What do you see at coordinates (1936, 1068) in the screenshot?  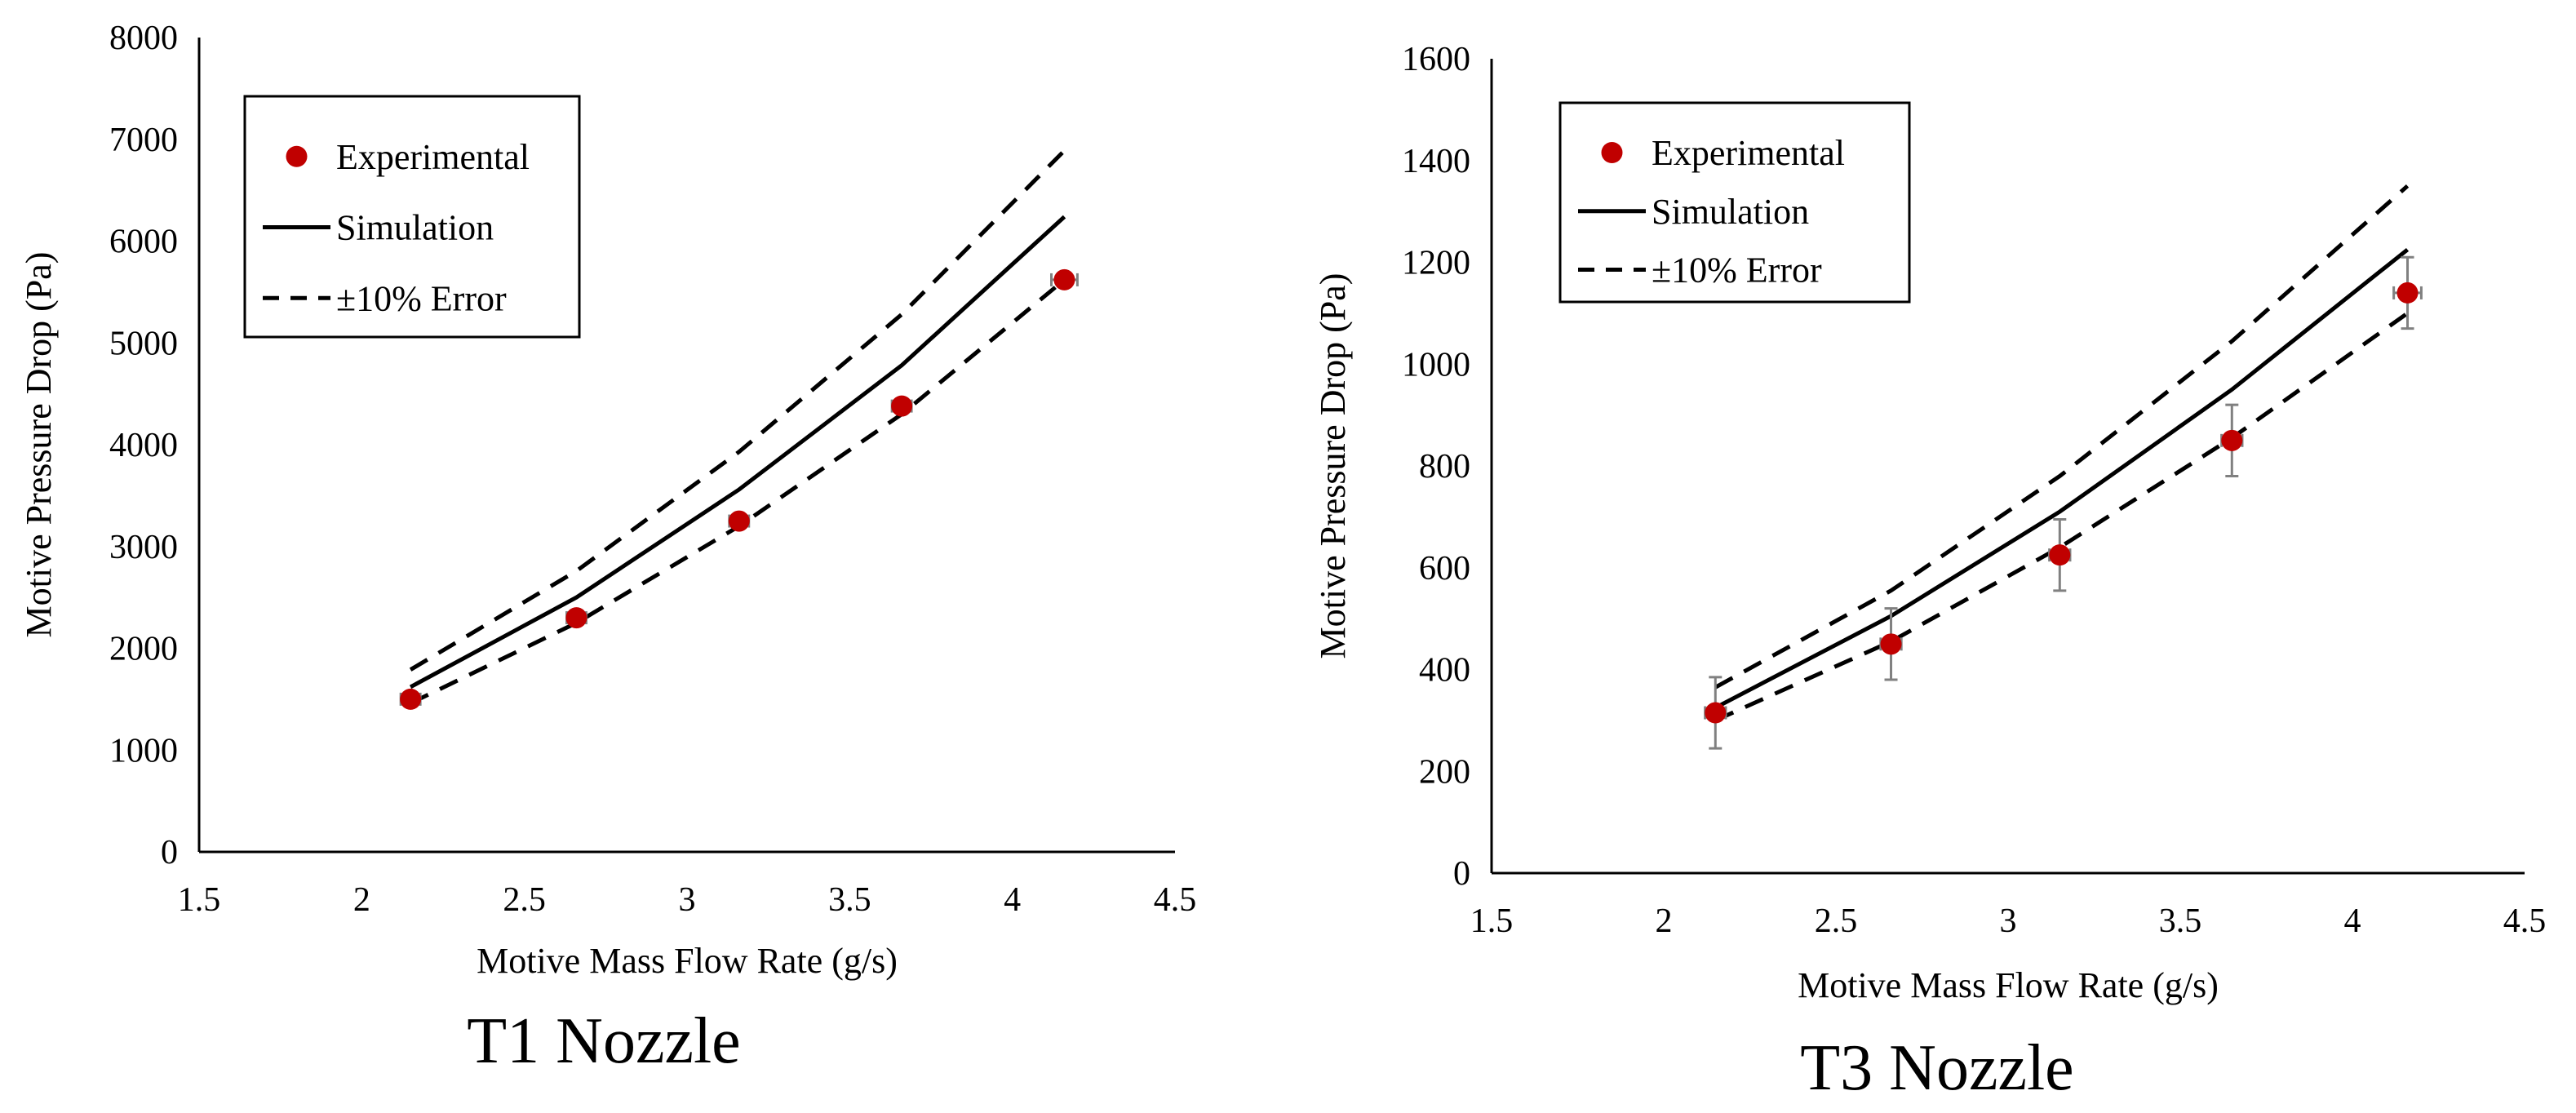 I see `panel-caption: T3 Nozzle` at bounding box center [1936, 1068].